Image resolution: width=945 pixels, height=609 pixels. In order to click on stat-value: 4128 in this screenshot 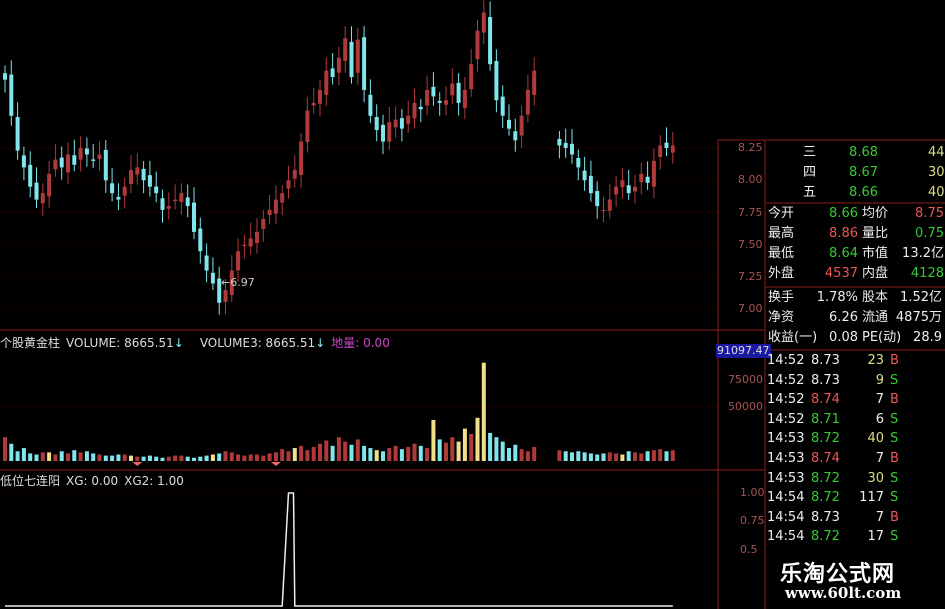, I will do `click(927, 273)`.